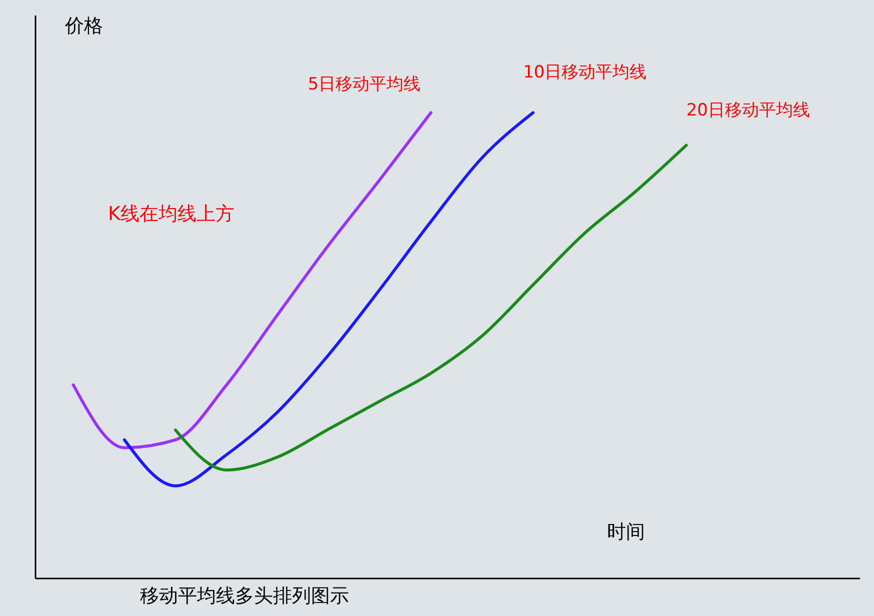 The image size is (874, 616). I want to click on x-axis-title: 时间, so click(626, 532).